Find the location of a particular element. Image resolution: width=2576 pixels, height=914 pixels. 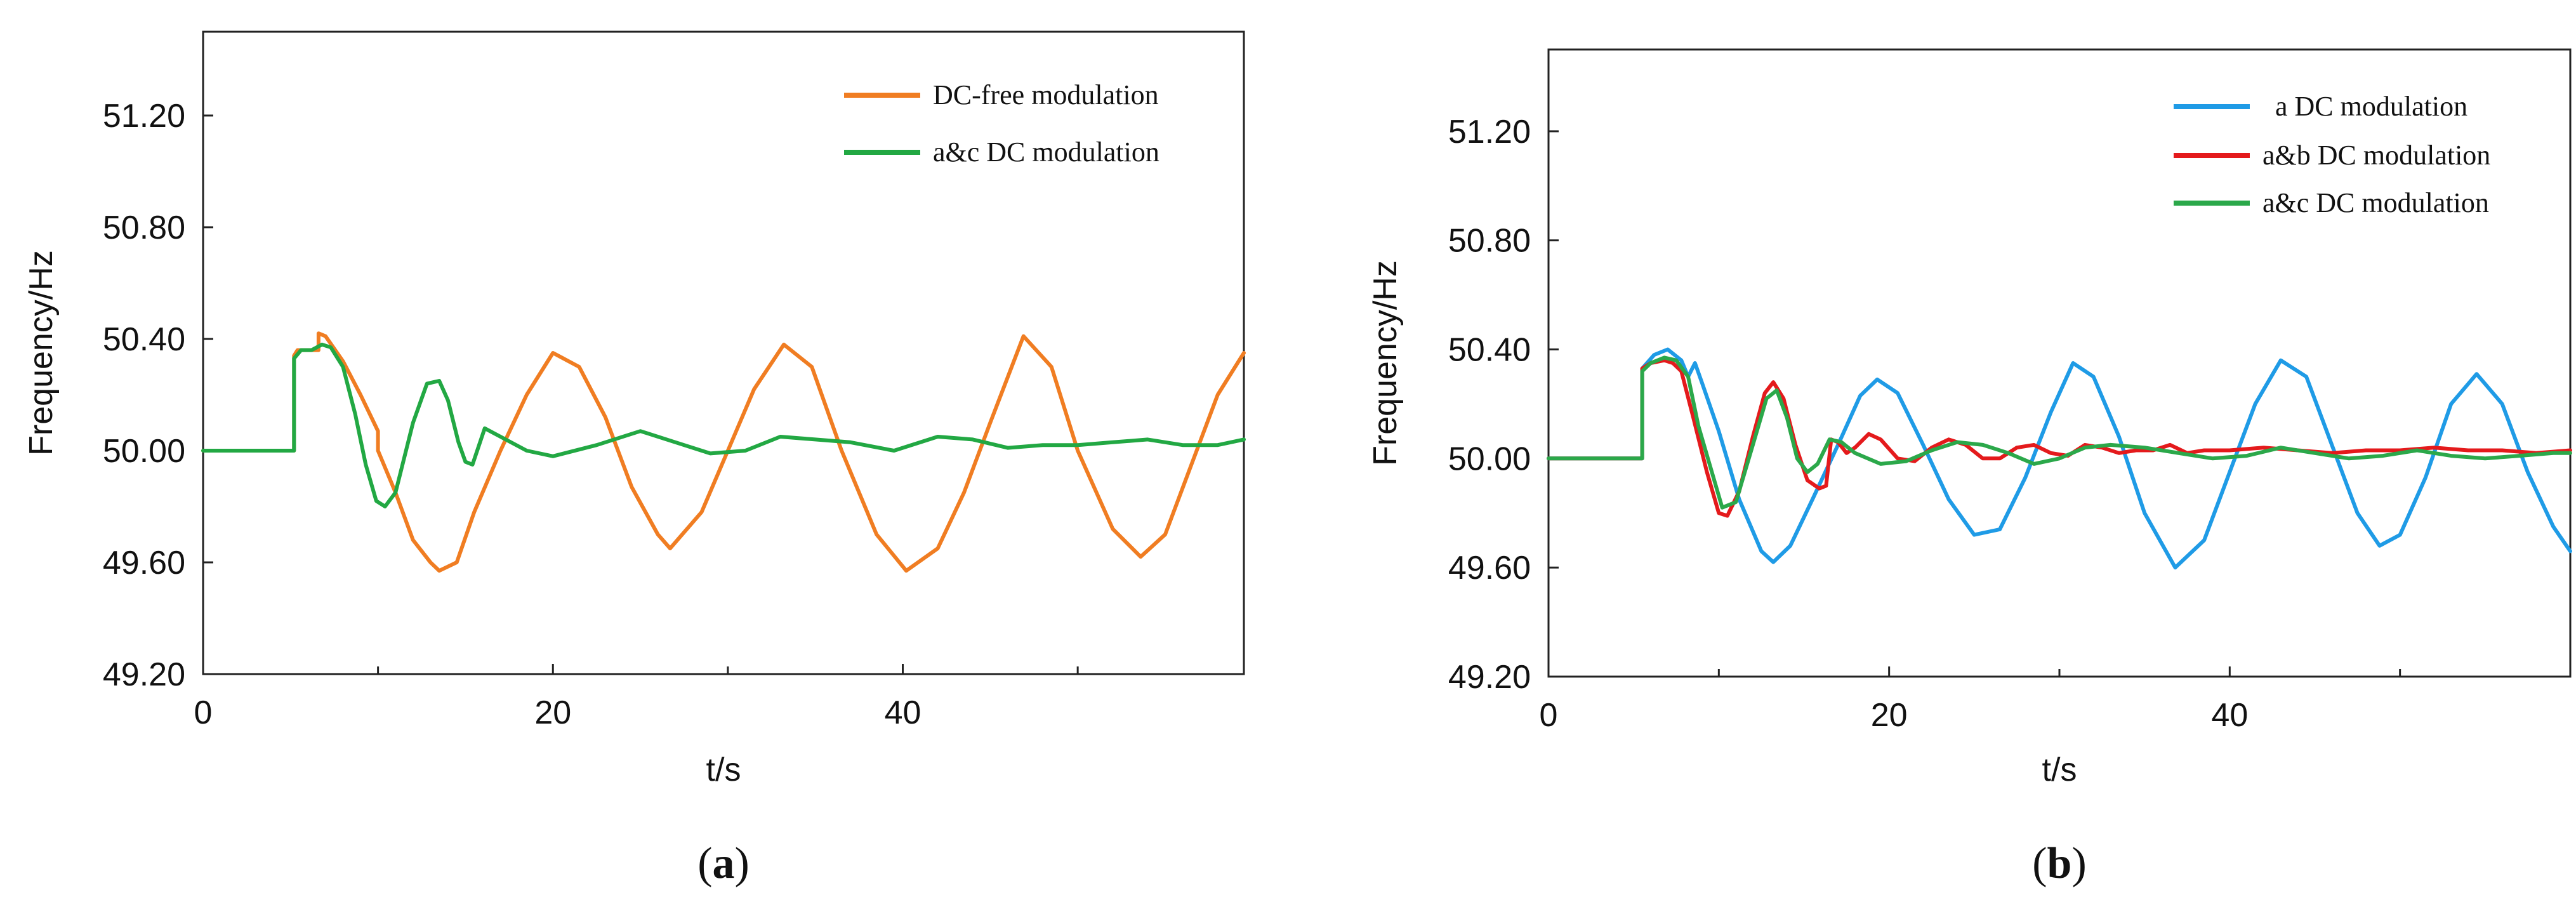

legend-label-b-2: a&c DC modulation is located at coordinates (2376, 202).